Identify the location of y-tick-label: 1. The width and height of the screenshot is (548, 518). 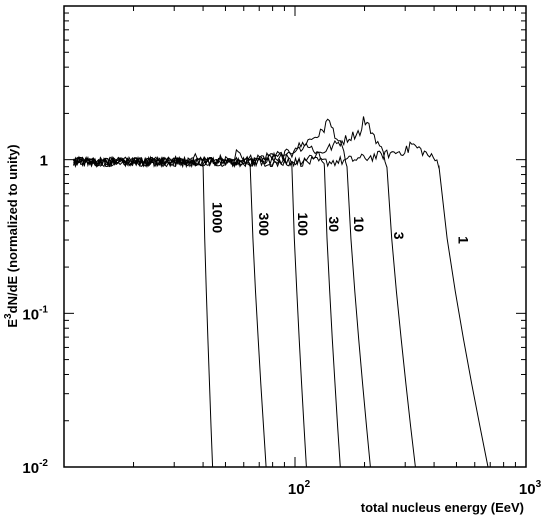
(44, 161).